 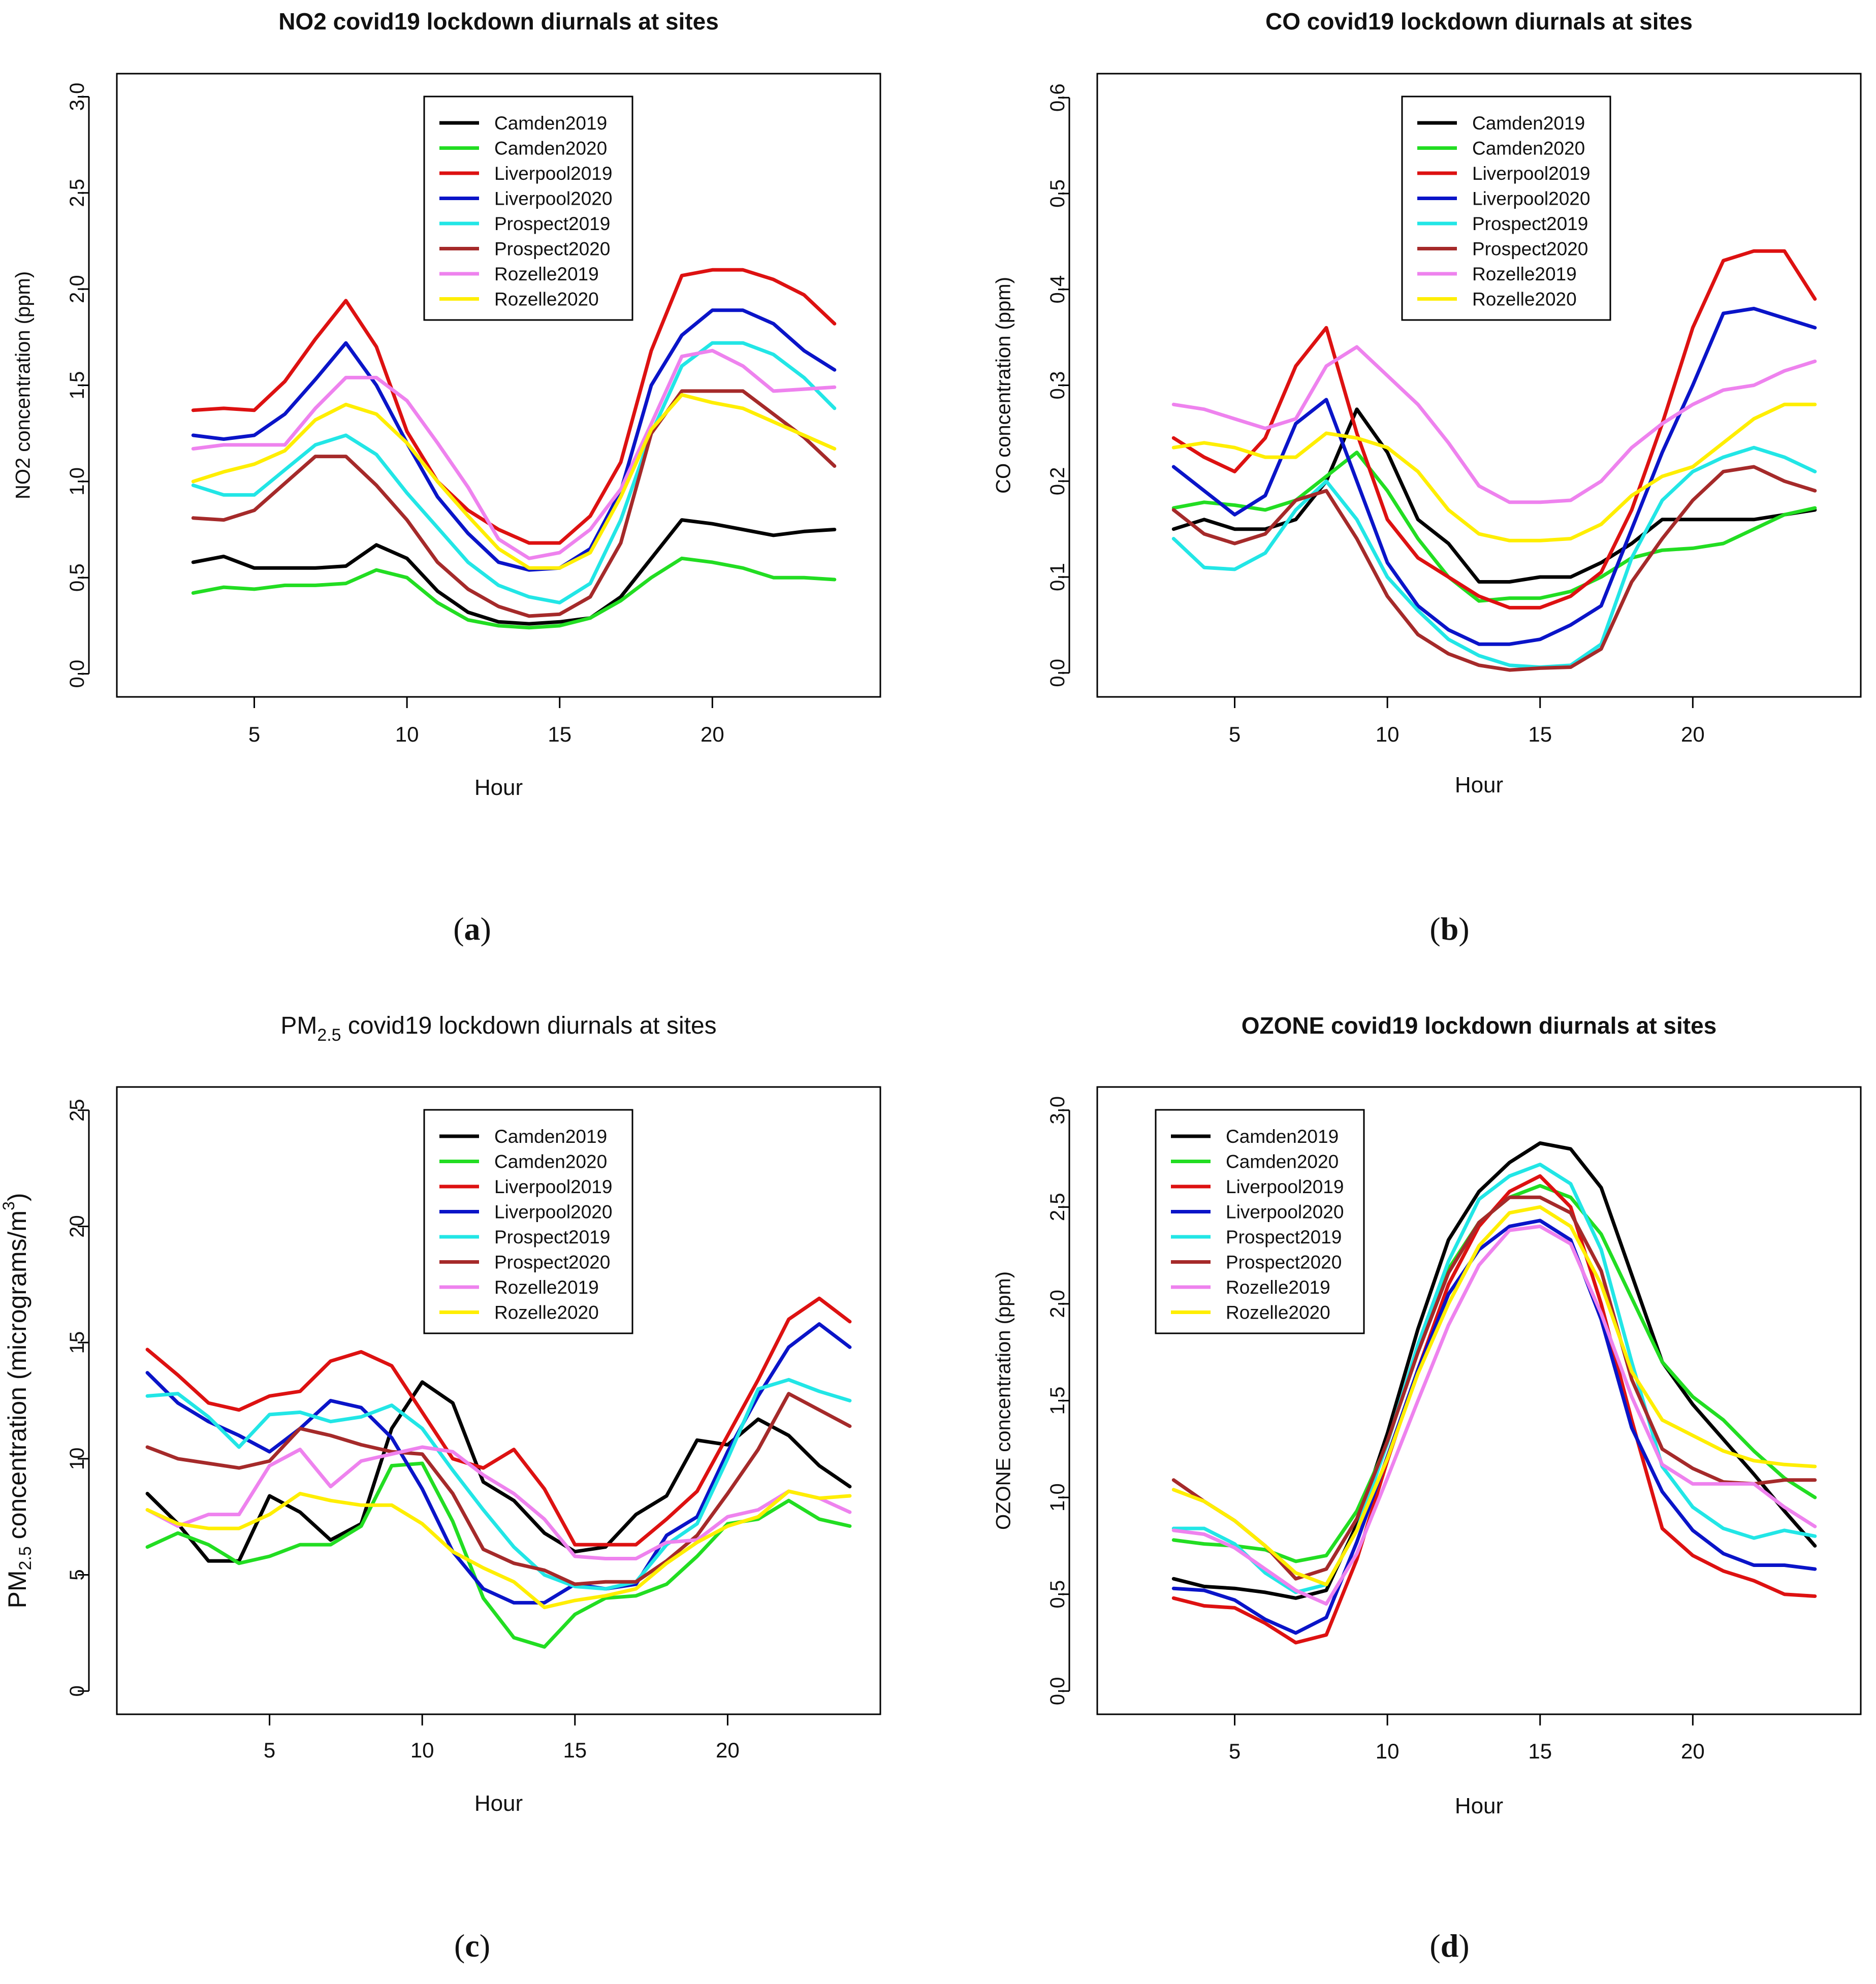 What do you see at coordinates (498, 21) in the screenshot?
I see `chart-title: NO2 covid19 lockdown diurnals at sites` at bounding box center [498, 21].